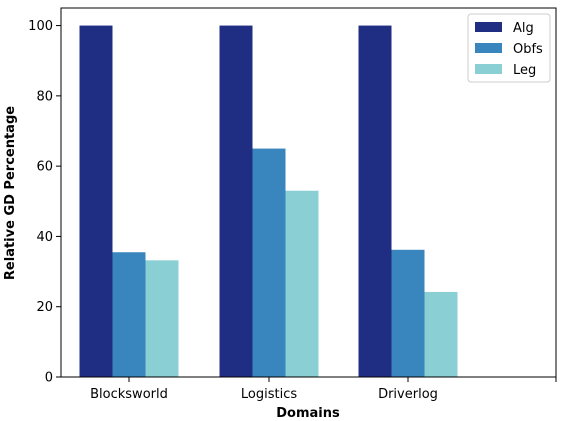 This screenshot has height=421, width=561. Describe the element at coordinates (129, 394) in the screenshot. I see `x-tick-label: Blocksworld` at that location.